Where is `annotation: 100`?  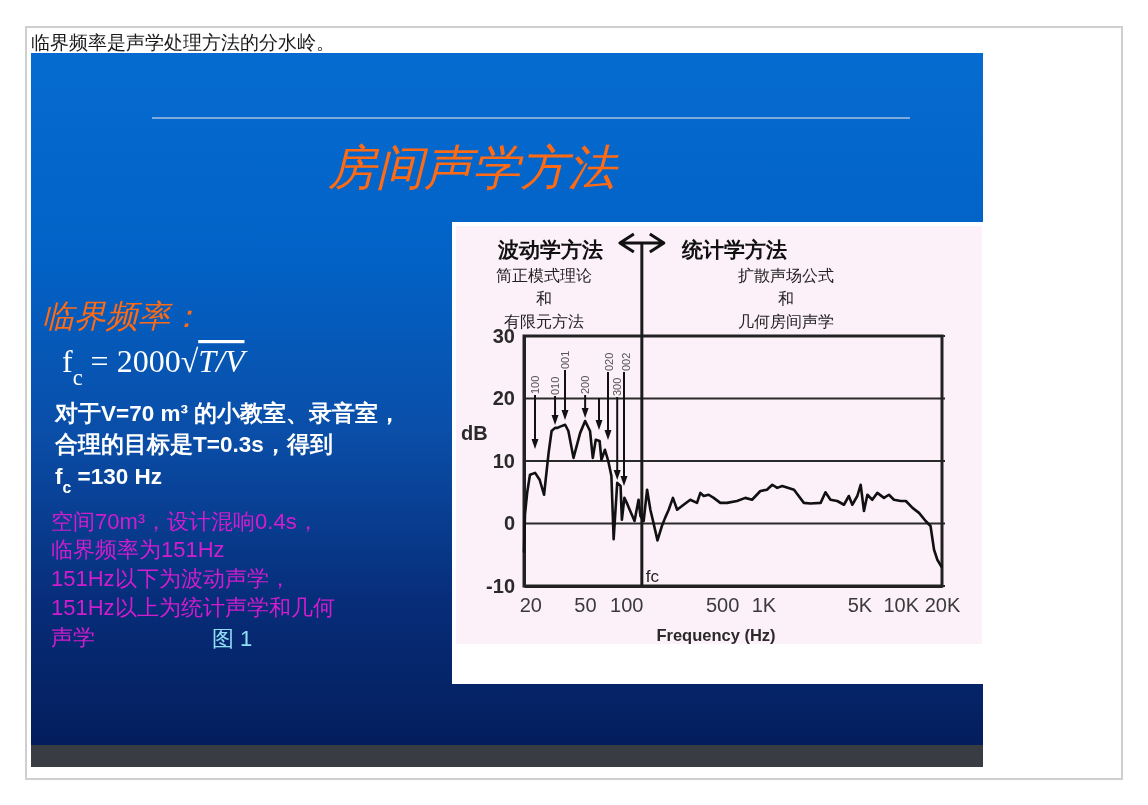 annotation: 100 is located at coordinates (535, 384).